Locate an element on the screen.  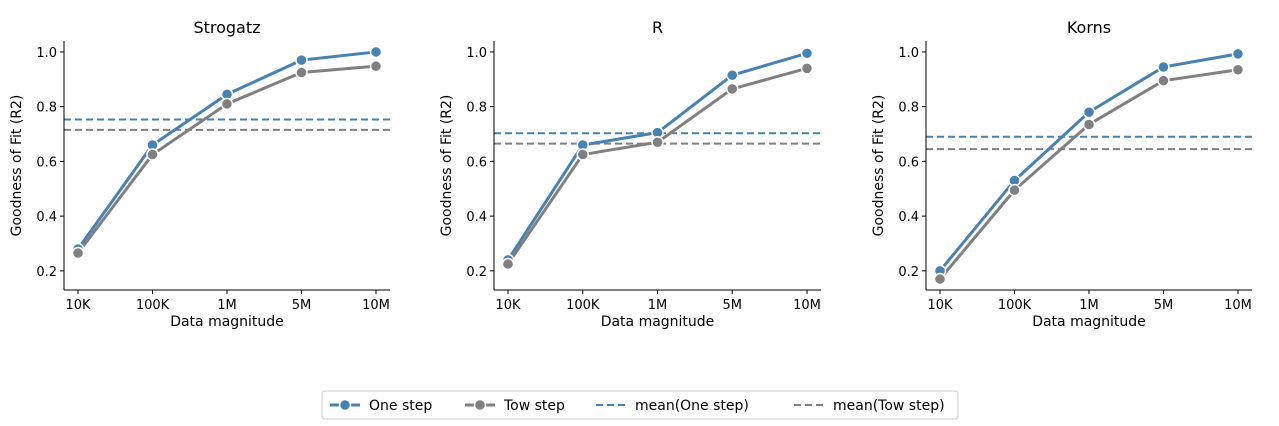
legend-tow-step-label: Tow step is located at coordinates (534, 406).